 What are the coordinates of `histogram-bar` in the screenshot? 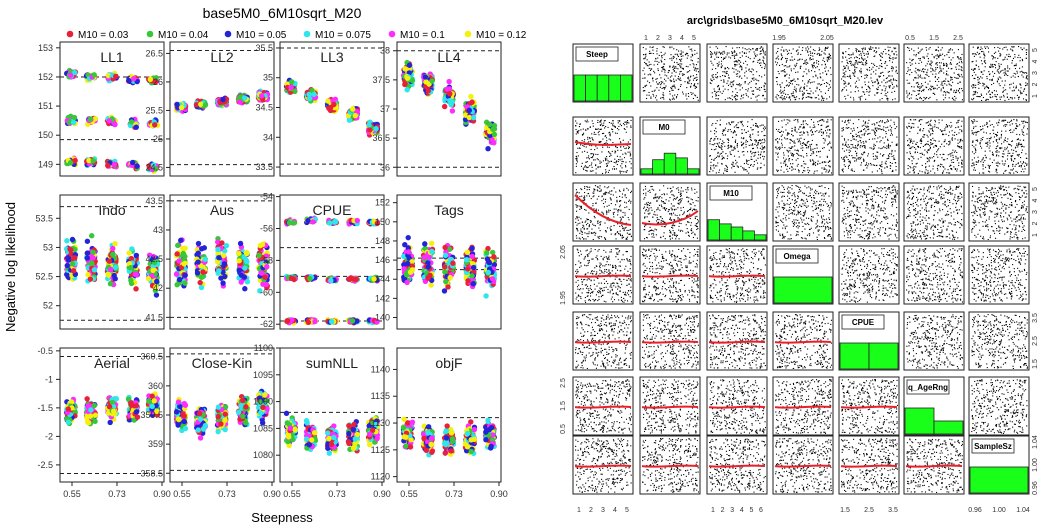 It's located at (603, 88).